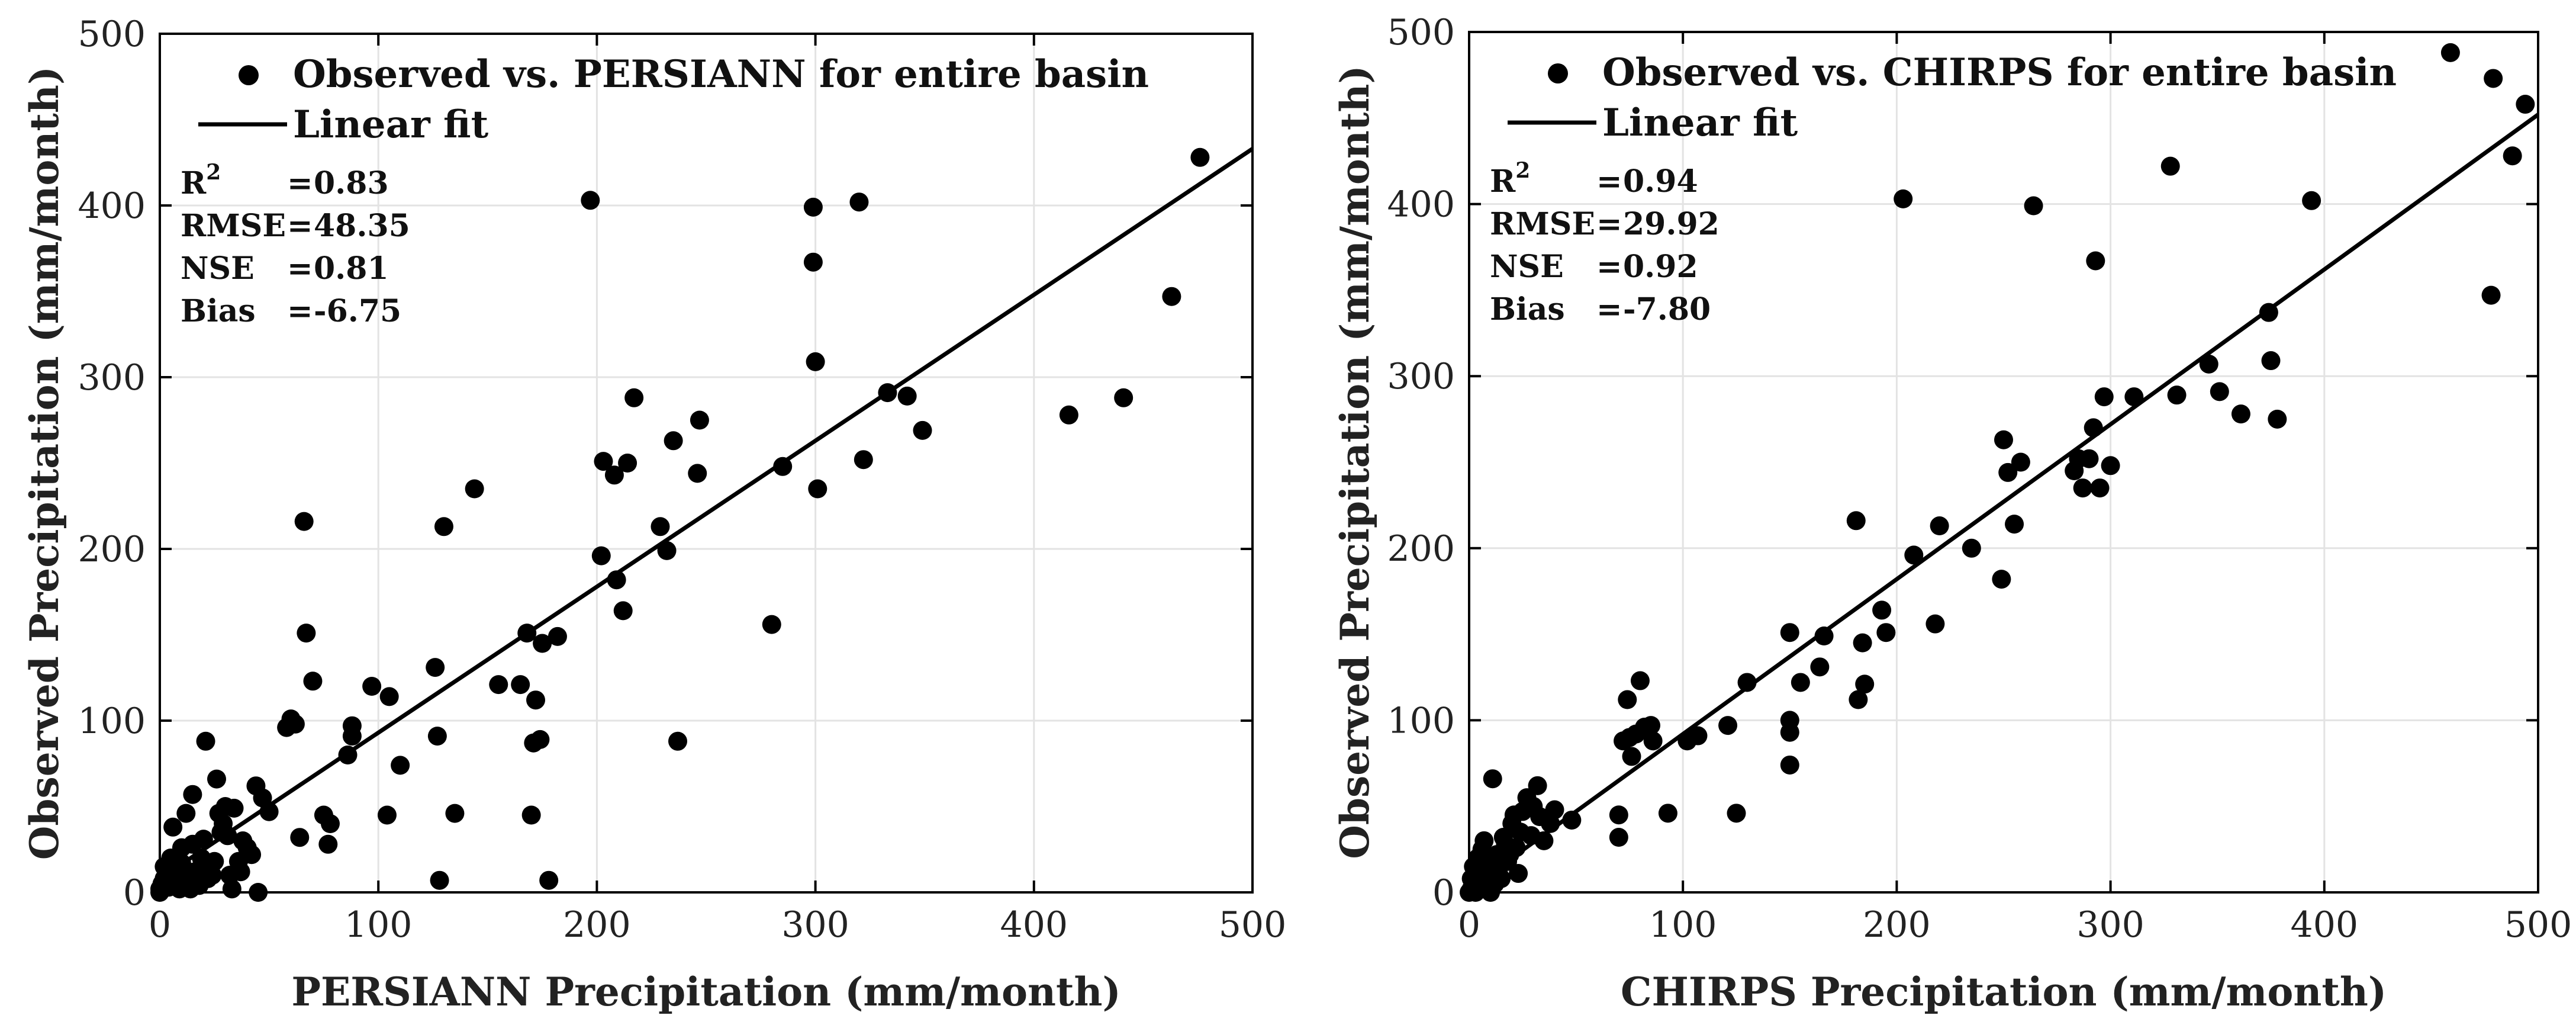 Image resolution: width=2576 pixels, height=1025 pixels. What do you see at coordinates (1421, 549) in the screenshot?
I see `y-tick-label: 200` at bounding box center [1421, 549].